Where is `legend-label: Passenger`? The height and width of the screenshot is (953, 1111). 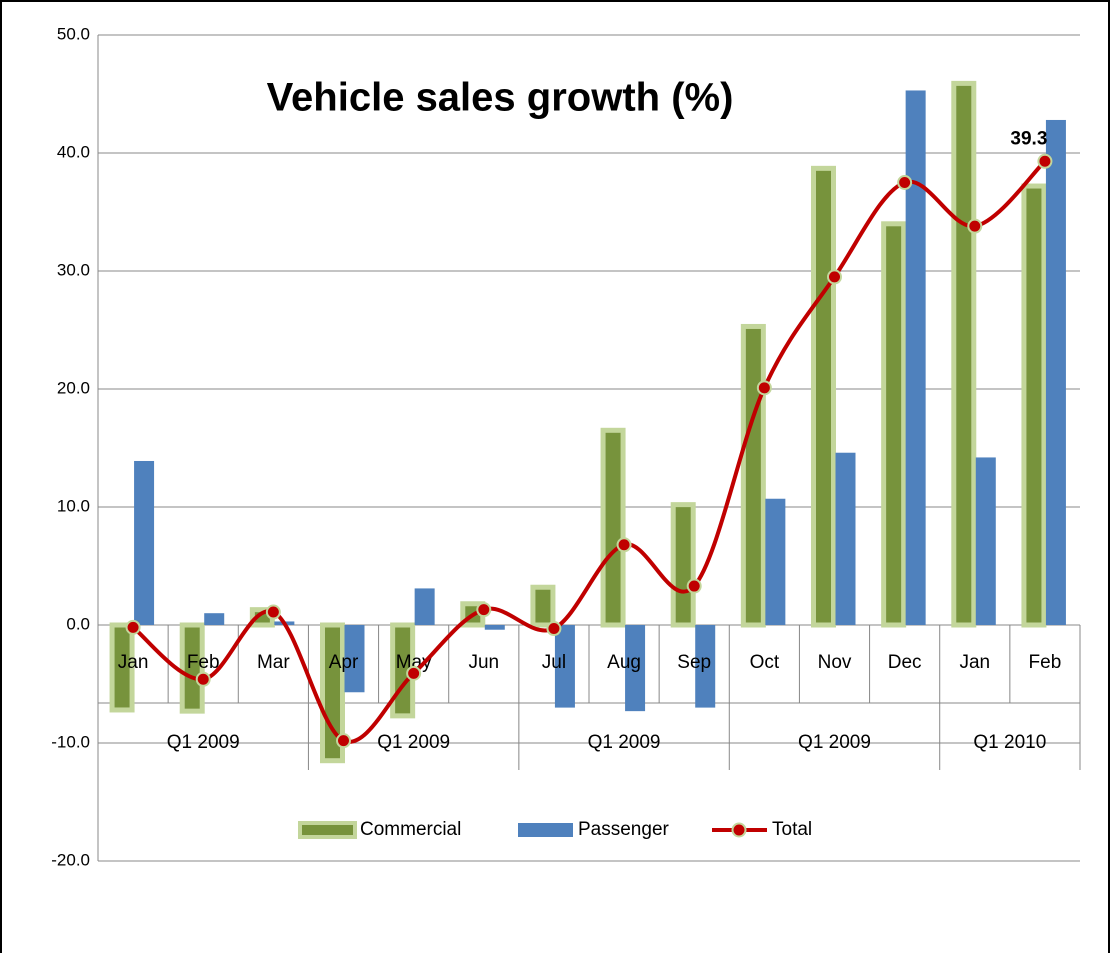 legend-label: Passenger is located at coordinates (624, 829).